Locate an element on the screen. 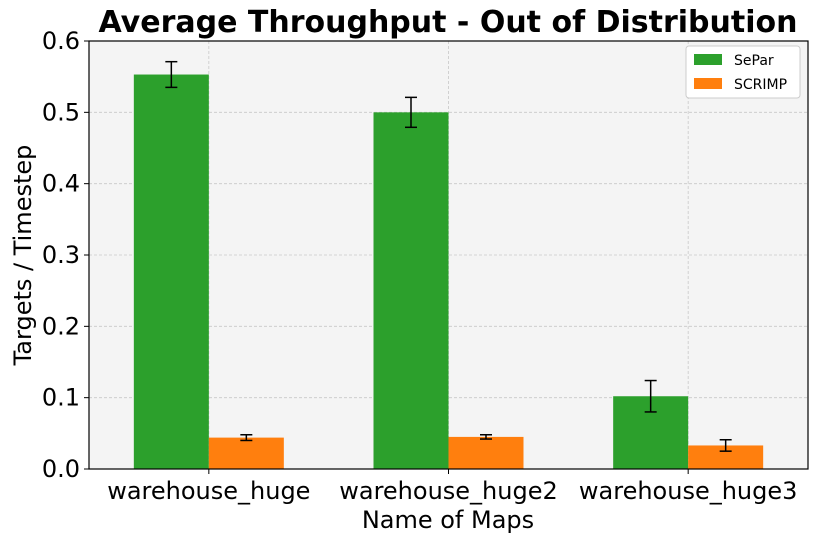 The width and height of the screenshot is (827, 543). legend-swatch-separ is located at coordinates (708, 59).